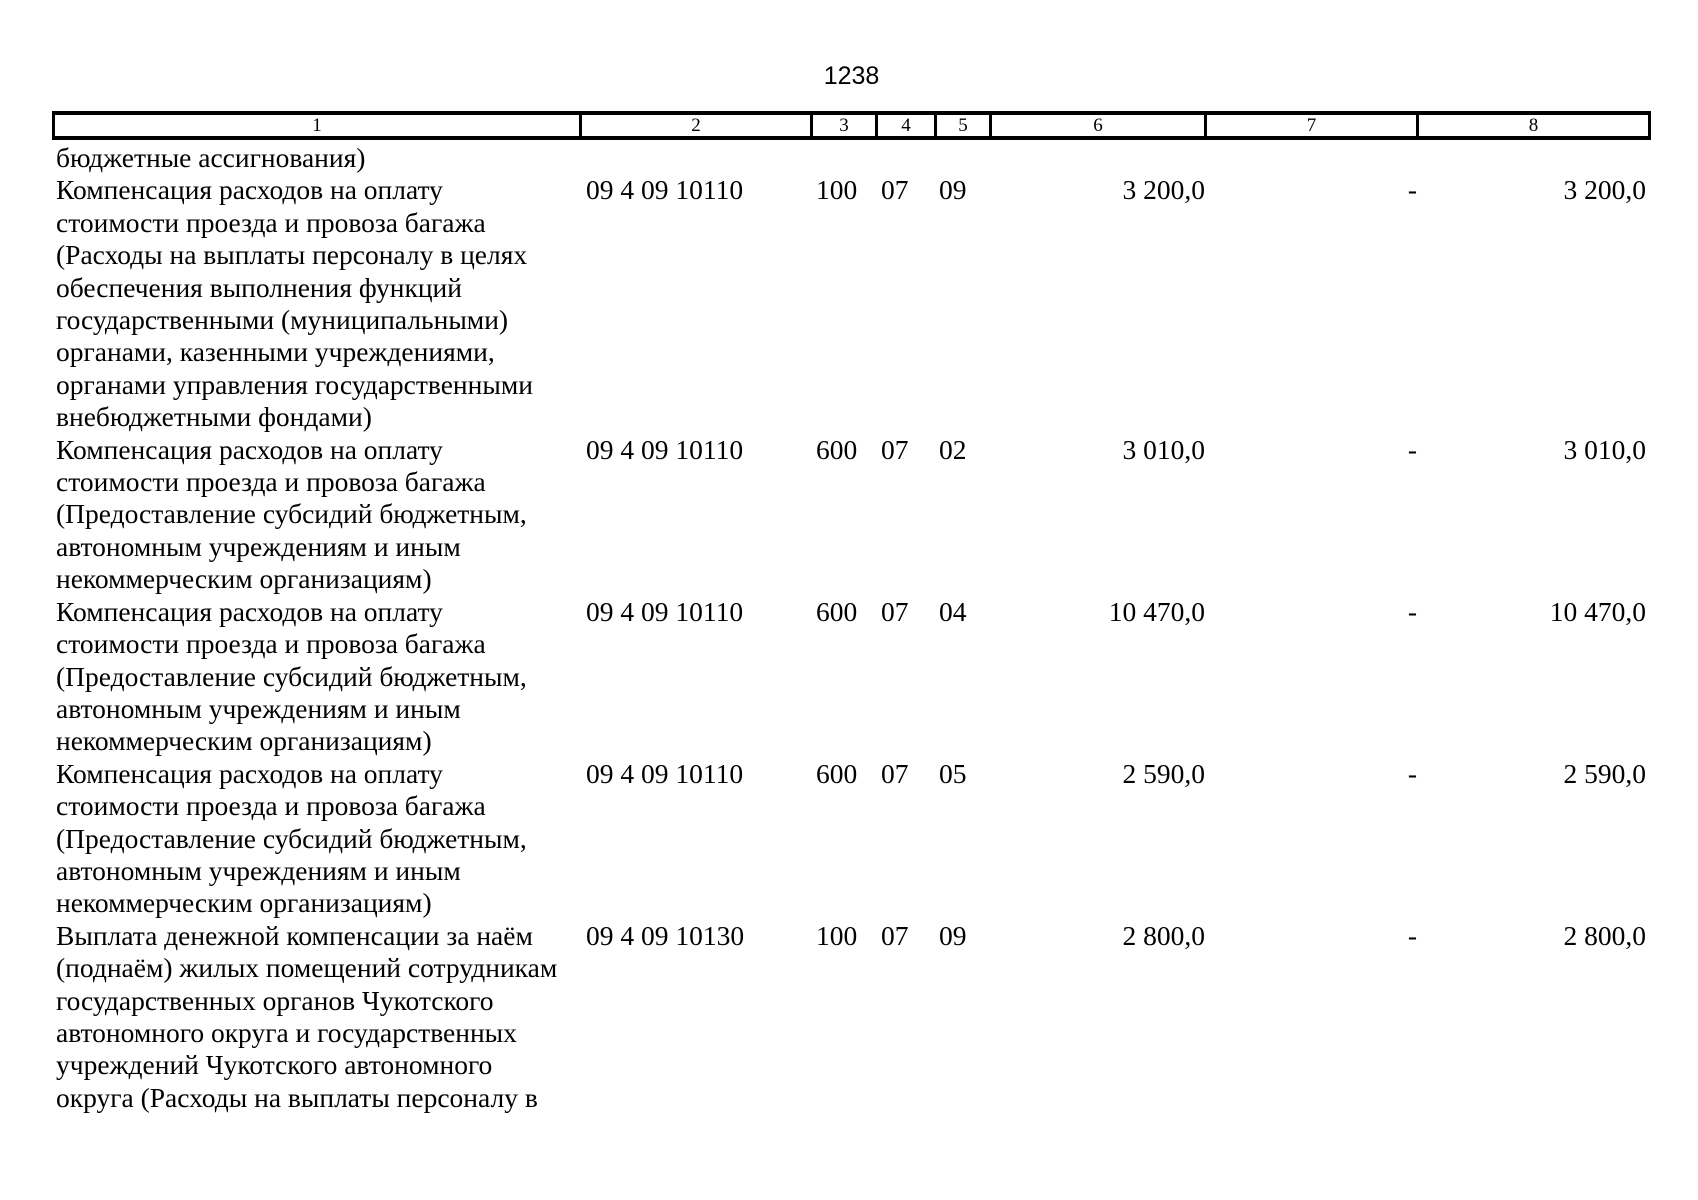 The image size is (1698, 1200). I want to click on column-header-7: 7, so click(1313, 125).